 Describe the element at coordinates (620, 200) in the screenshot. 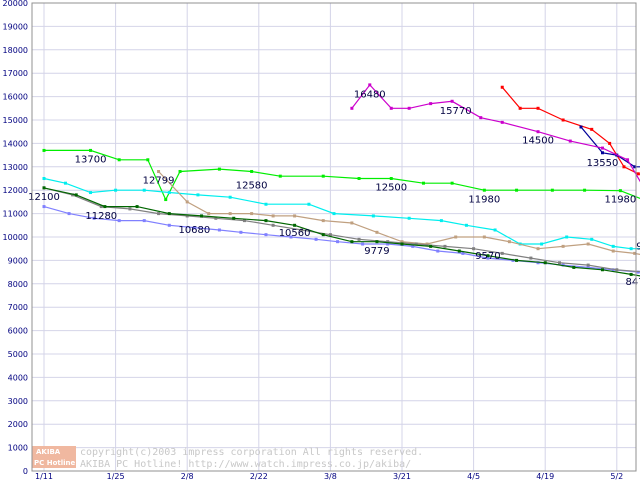

I see `data-label: 11980` at that location.